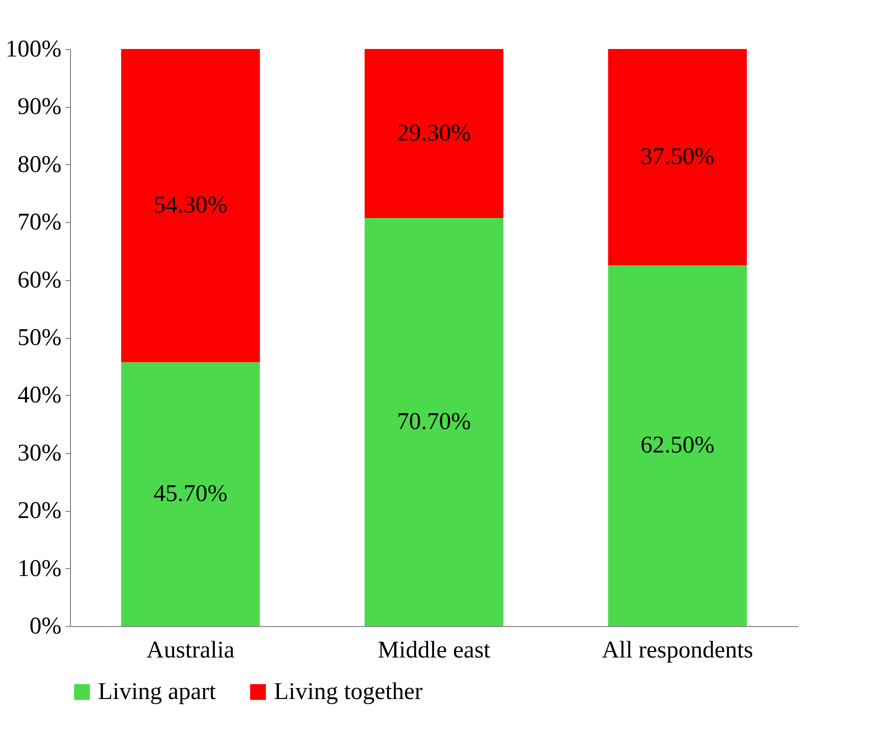 This screenshot has height=751, width=875. Describe the element at coordinates (40, 107) in the screenshot. I see `y-tick-label: 90%` at that location.